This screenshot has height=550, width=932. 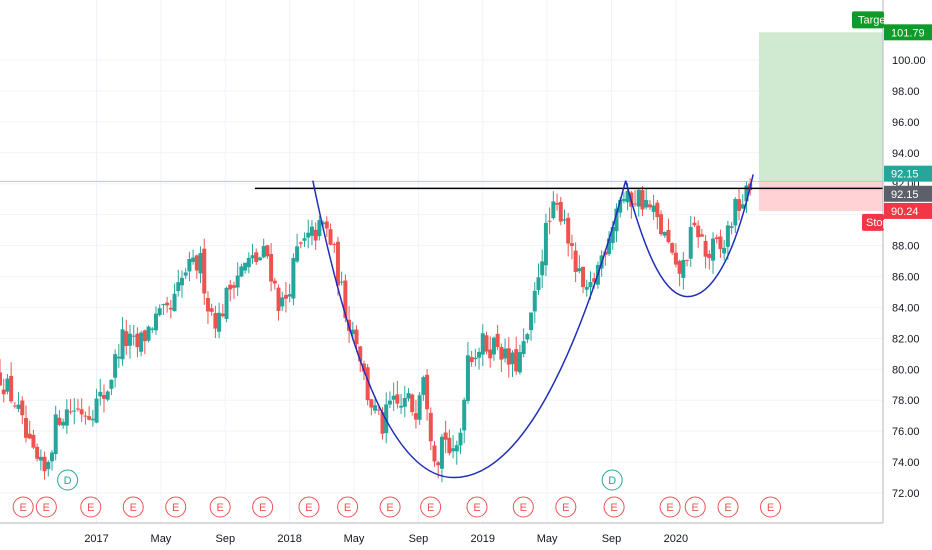 What do you see at coordinates (906, 247) in the screenshot?
I see `y-tick-label: 88.00` at bounding box center [906, 247].